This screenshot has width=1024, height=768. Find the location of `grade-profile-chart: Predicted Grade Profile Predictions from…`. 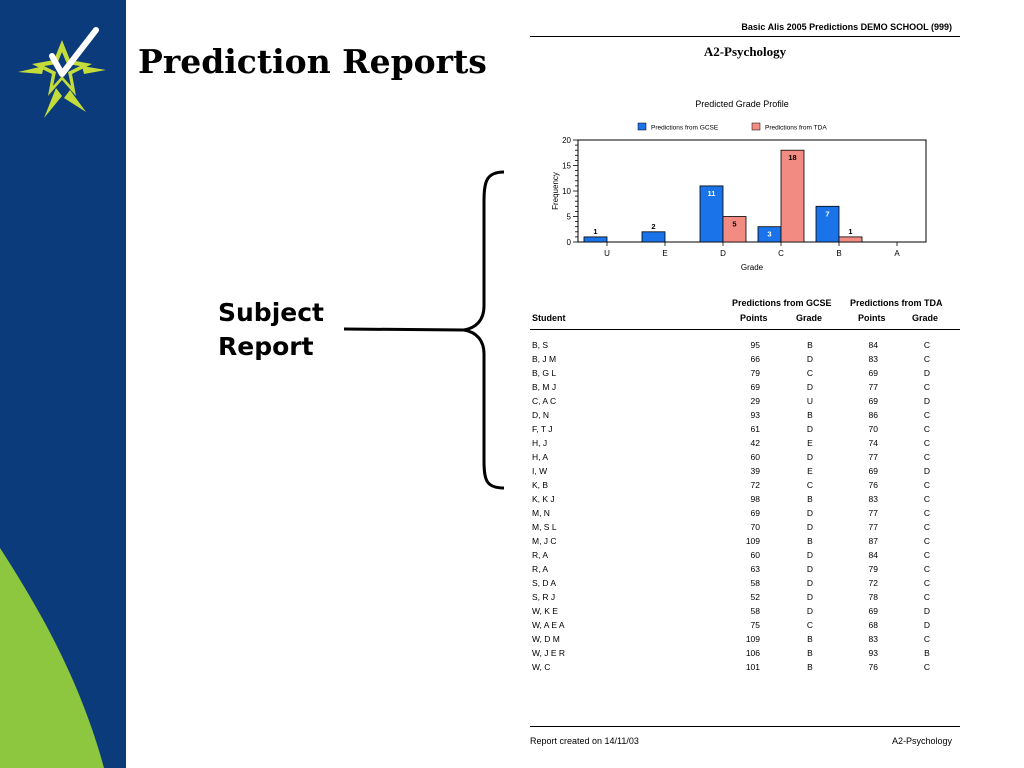

grade-profile-chart: Predicted Grade Profile Predictions from… is located at coordinates (739, 185).